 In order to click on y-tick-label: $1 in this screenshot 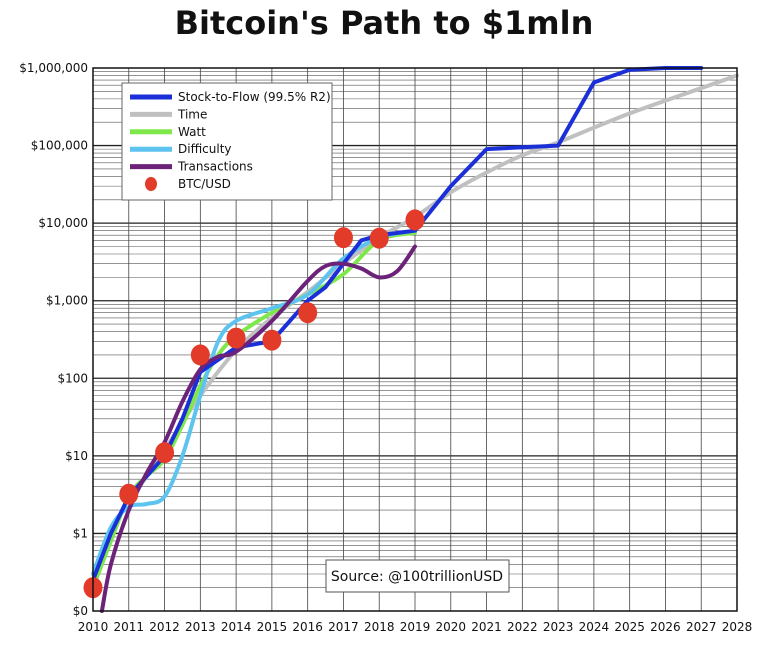, I will do `click(80, 533)`.